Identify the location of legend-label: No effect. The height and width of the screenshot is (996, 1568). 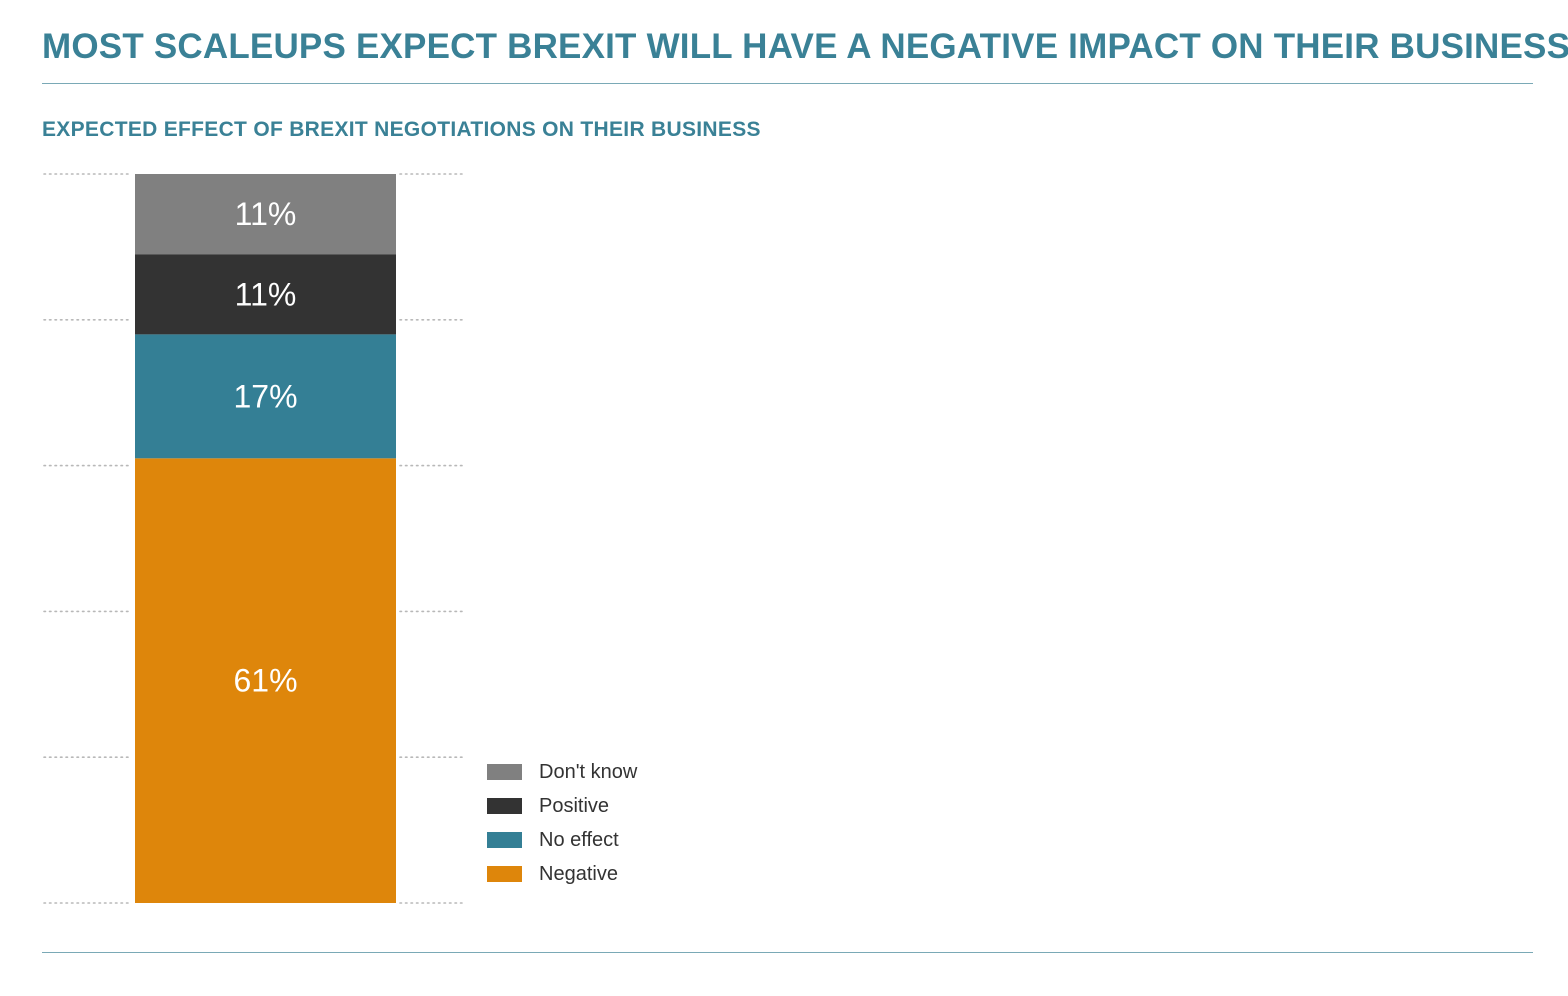
(579, 839).